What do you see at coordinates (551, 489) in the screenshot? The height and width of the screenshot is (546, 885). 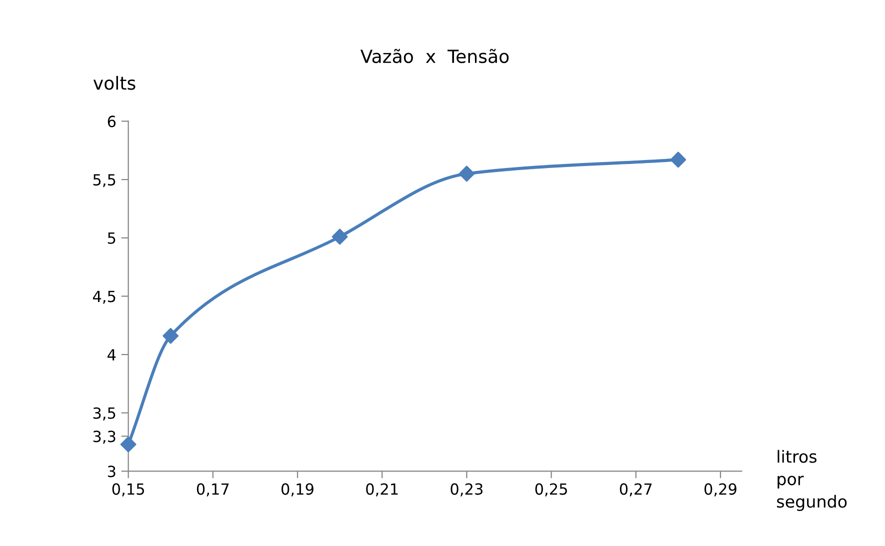 I see `x-tick-label: 0,25` at bounding box center [551, 489].